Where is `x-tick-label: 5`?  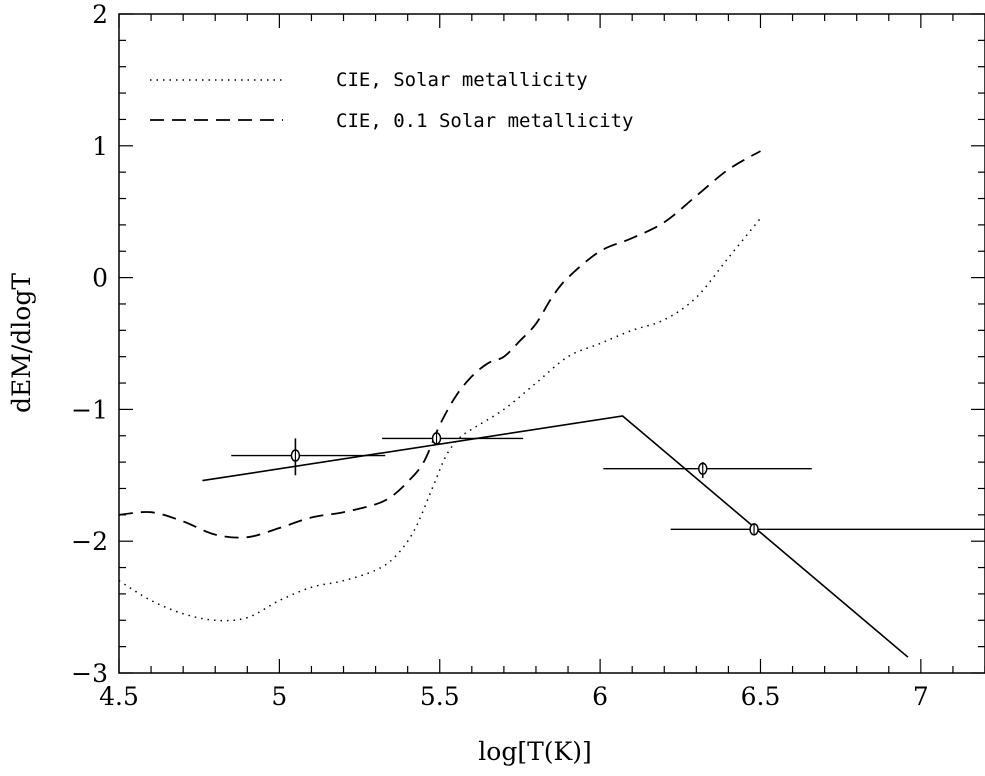 x-tick-label: 5 is located at coordinates (279, 696).